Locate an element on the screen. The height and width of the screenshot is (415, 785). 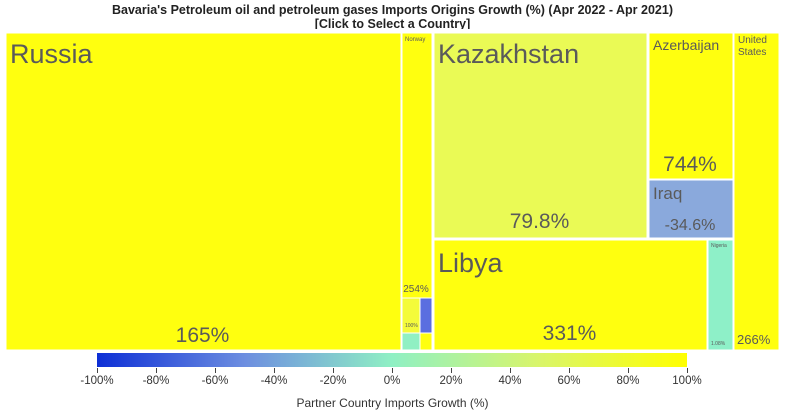
colorbar-tick-label: 20% is located at coordinates (451, 381).